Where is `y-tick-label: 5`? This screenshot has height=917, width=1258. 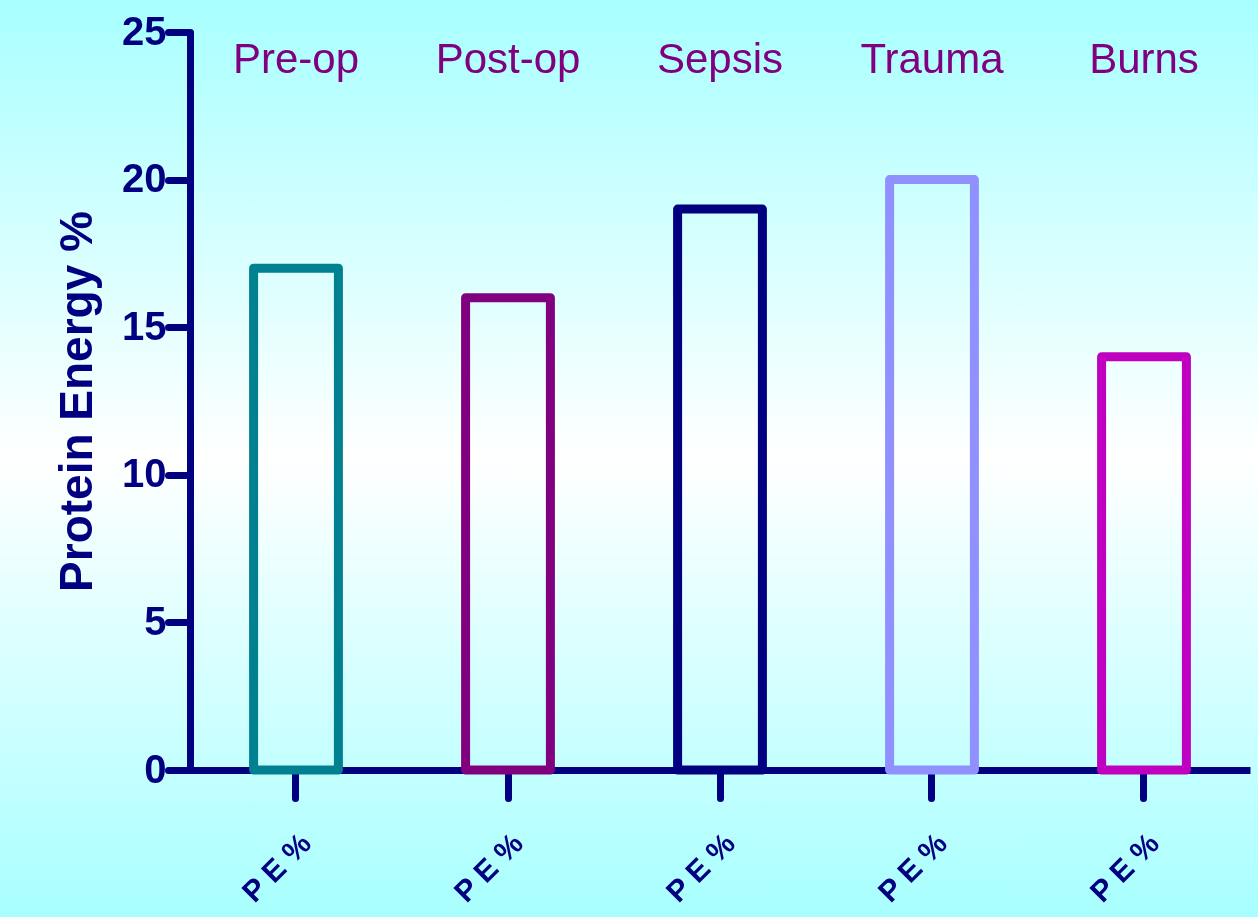 y-tick-label: 5 is located at coordinates (155, 620).